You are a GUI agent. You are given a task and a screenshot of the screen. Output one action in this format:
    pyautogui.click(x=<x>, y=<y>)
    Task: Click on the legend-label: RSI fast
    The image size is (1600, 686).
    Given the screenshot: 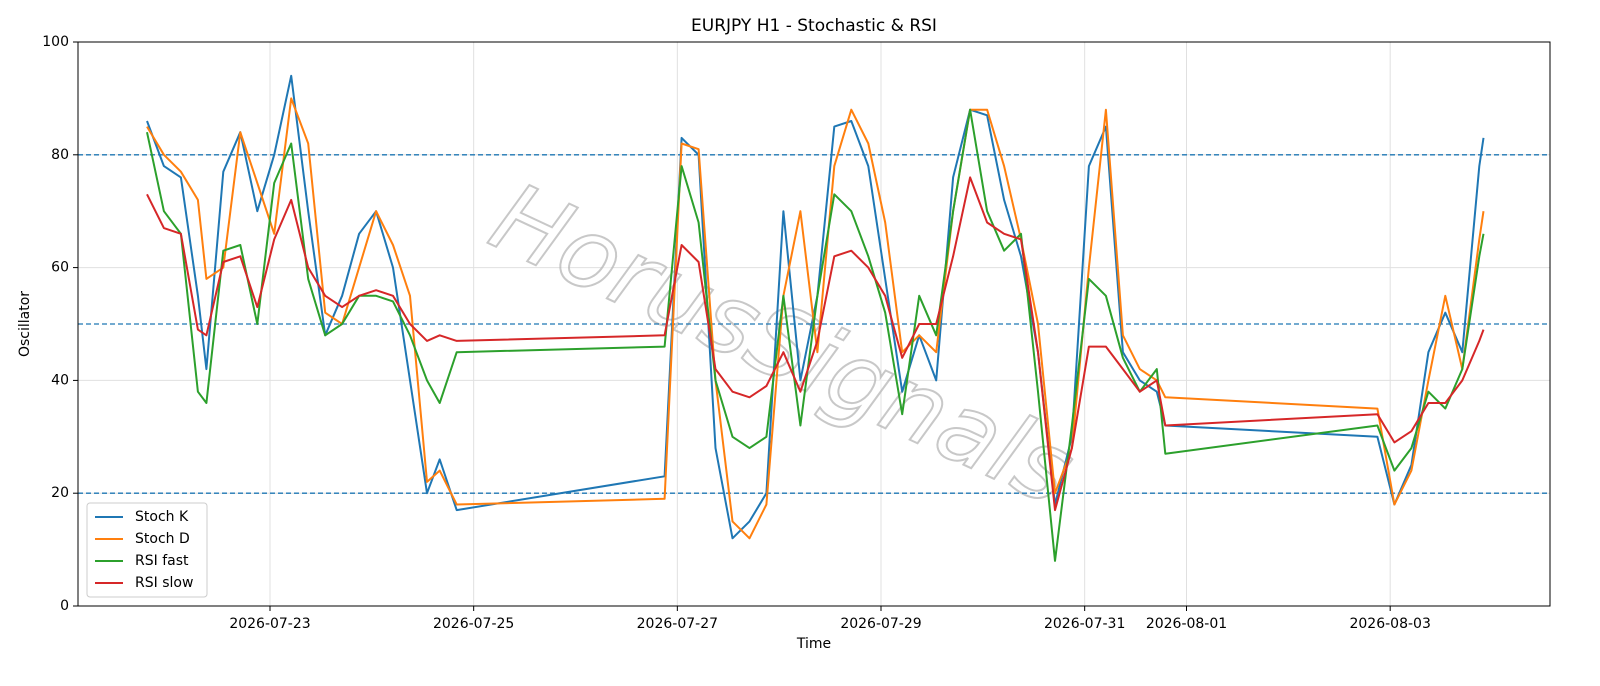 What is the action you would take?
    pyautogui.click(x=162, y=561)
    